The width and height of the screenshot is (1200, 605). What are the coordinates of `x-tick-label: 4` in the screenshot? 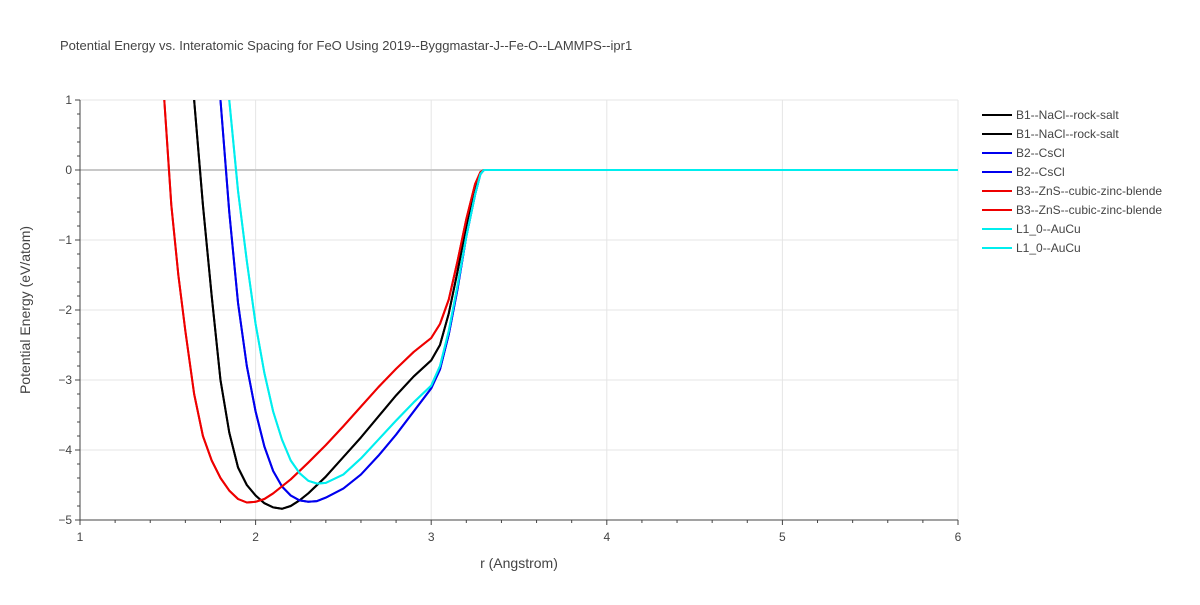 It's located at (606, 537).